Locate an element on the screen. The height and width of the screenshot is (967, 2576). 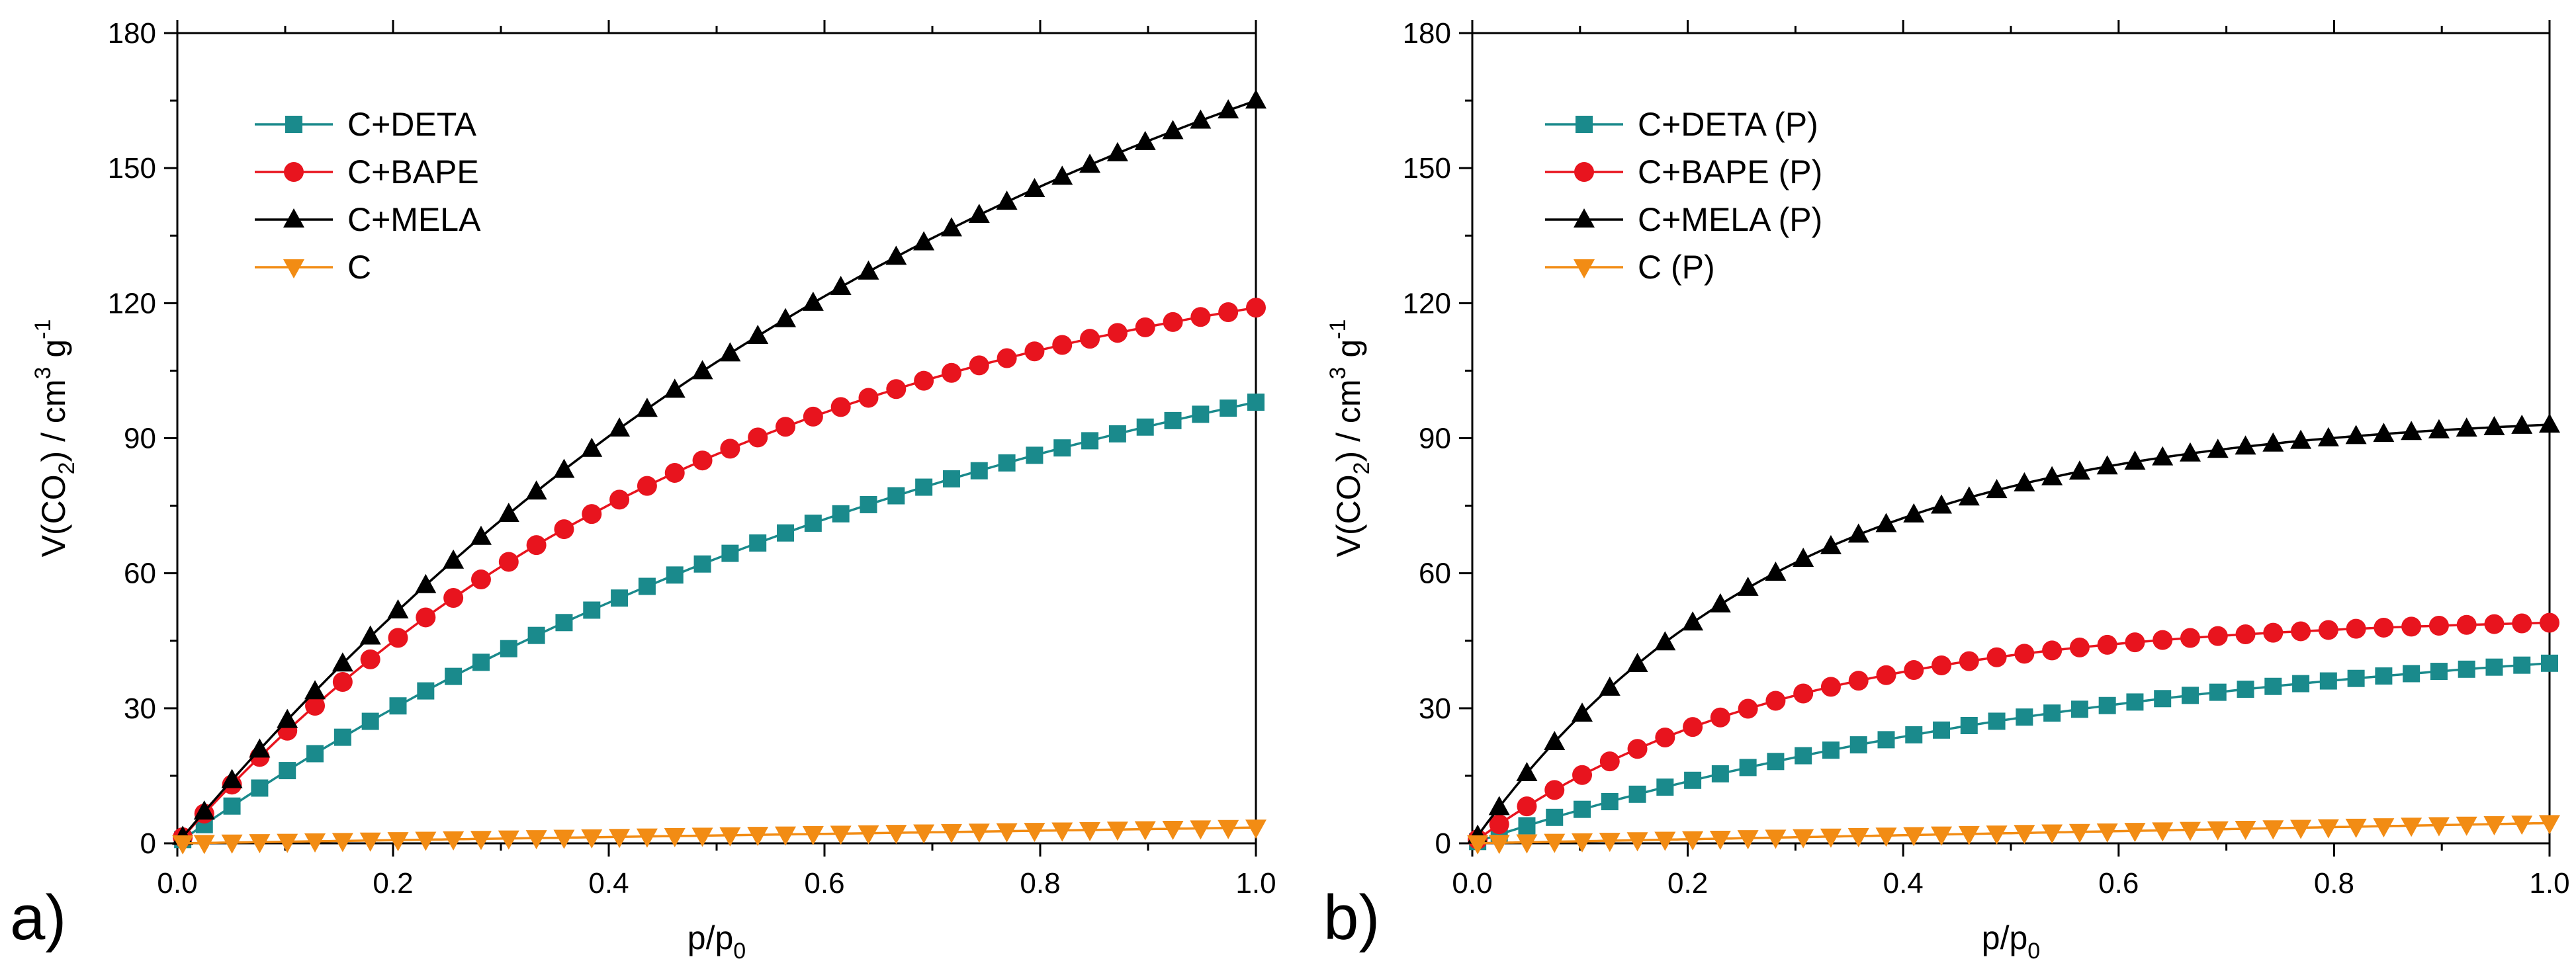
legend-item: C+DETA is located at coordinates (366, 124).